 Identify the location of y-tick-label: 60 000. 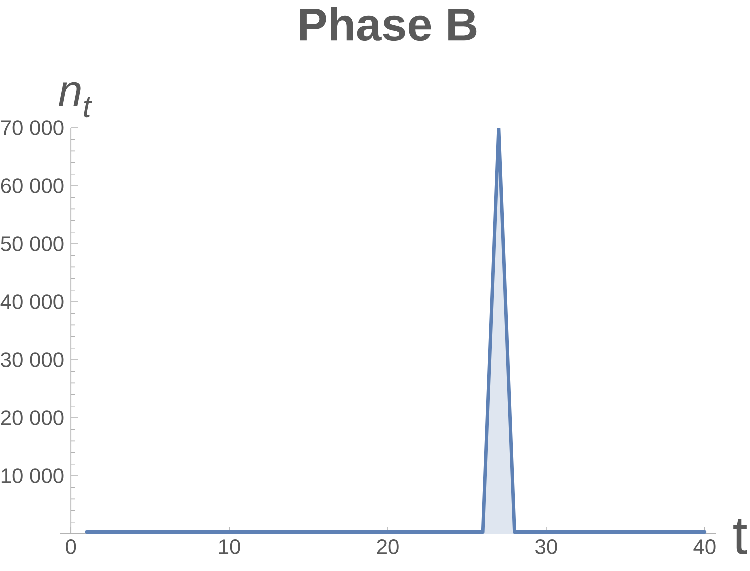
(32, 186).